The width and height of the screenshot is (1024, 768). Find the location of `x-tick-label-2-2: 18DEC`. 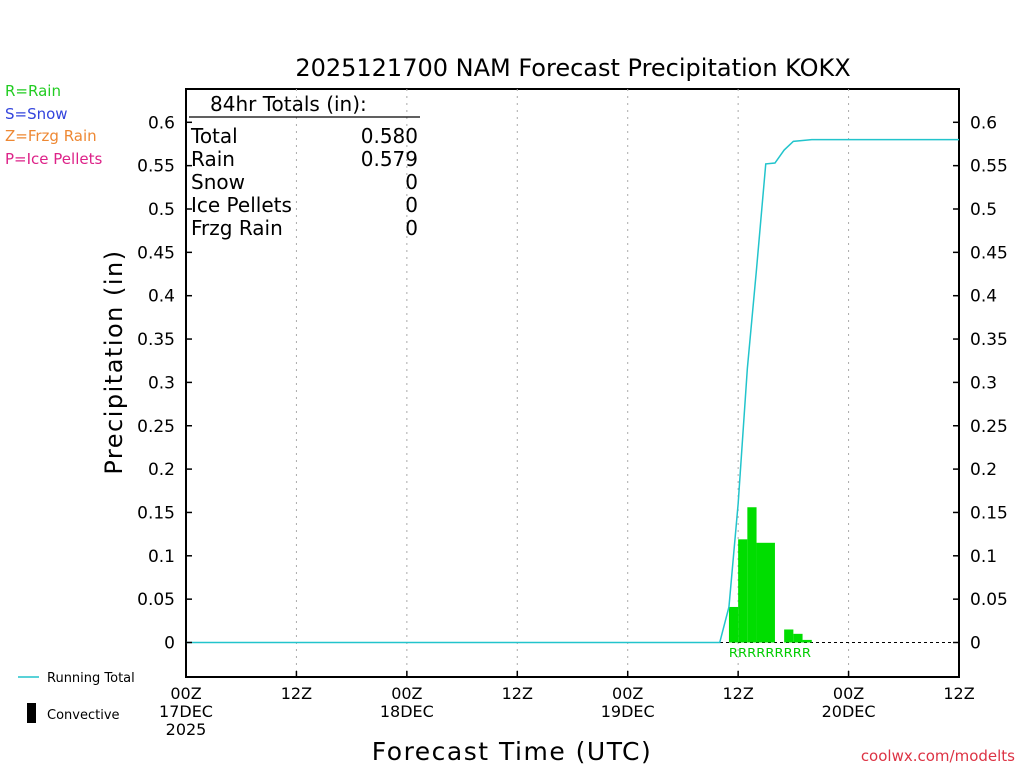

x-tick-label-2-2: 18DEC is located at coordinates (407, 711).